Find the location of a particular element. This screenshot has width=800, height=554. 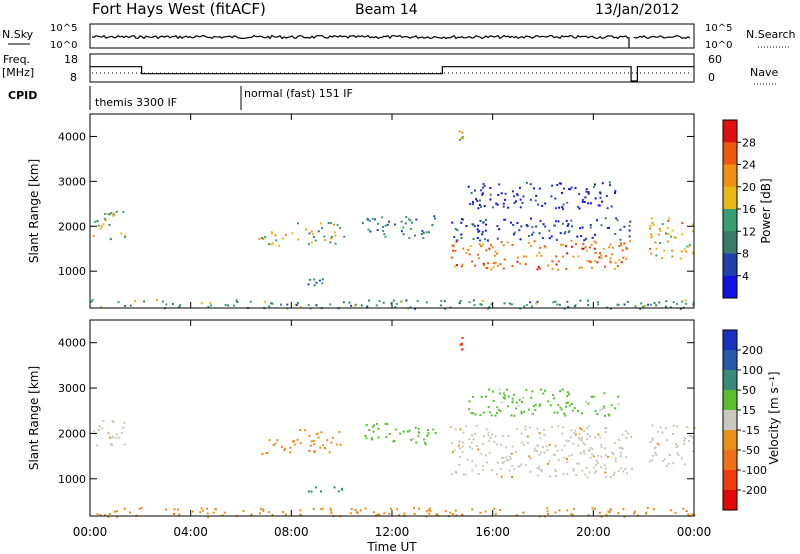

nsky-trace is located at coordinates (391, 41).